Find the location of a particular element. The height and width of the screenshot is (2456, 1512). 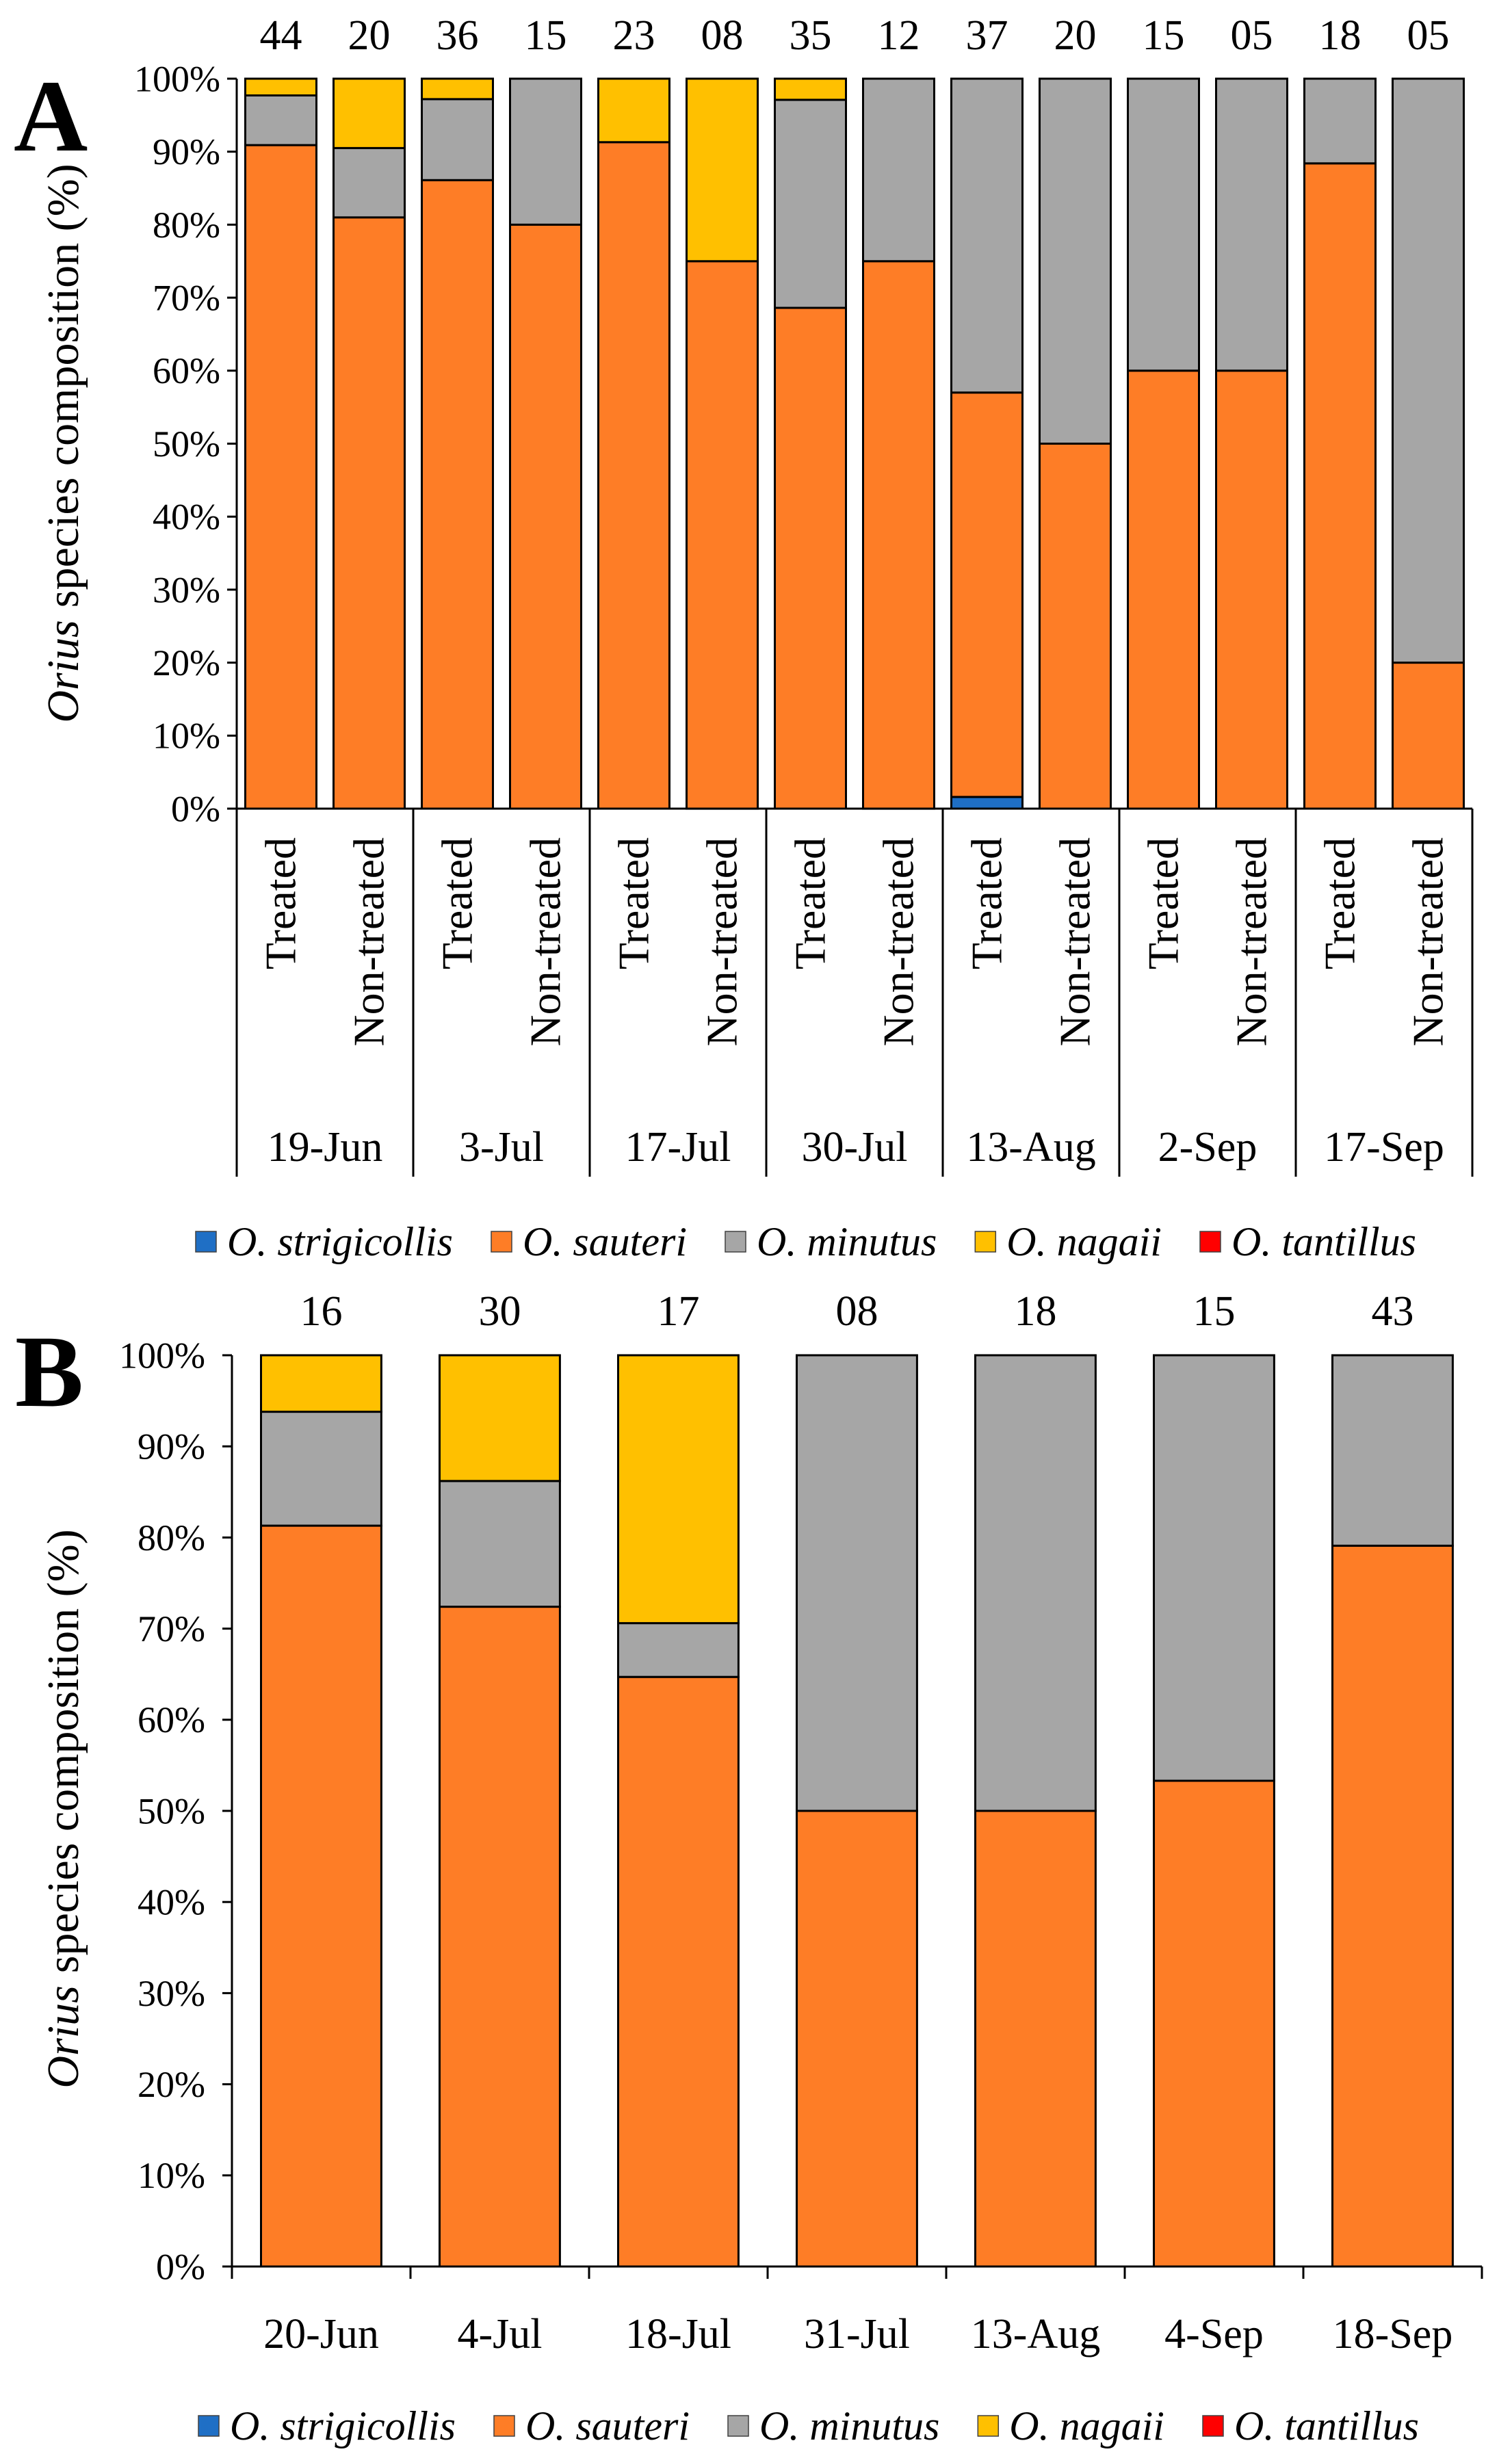

sample-size-label: 08 is located at coordinates (722, 35).